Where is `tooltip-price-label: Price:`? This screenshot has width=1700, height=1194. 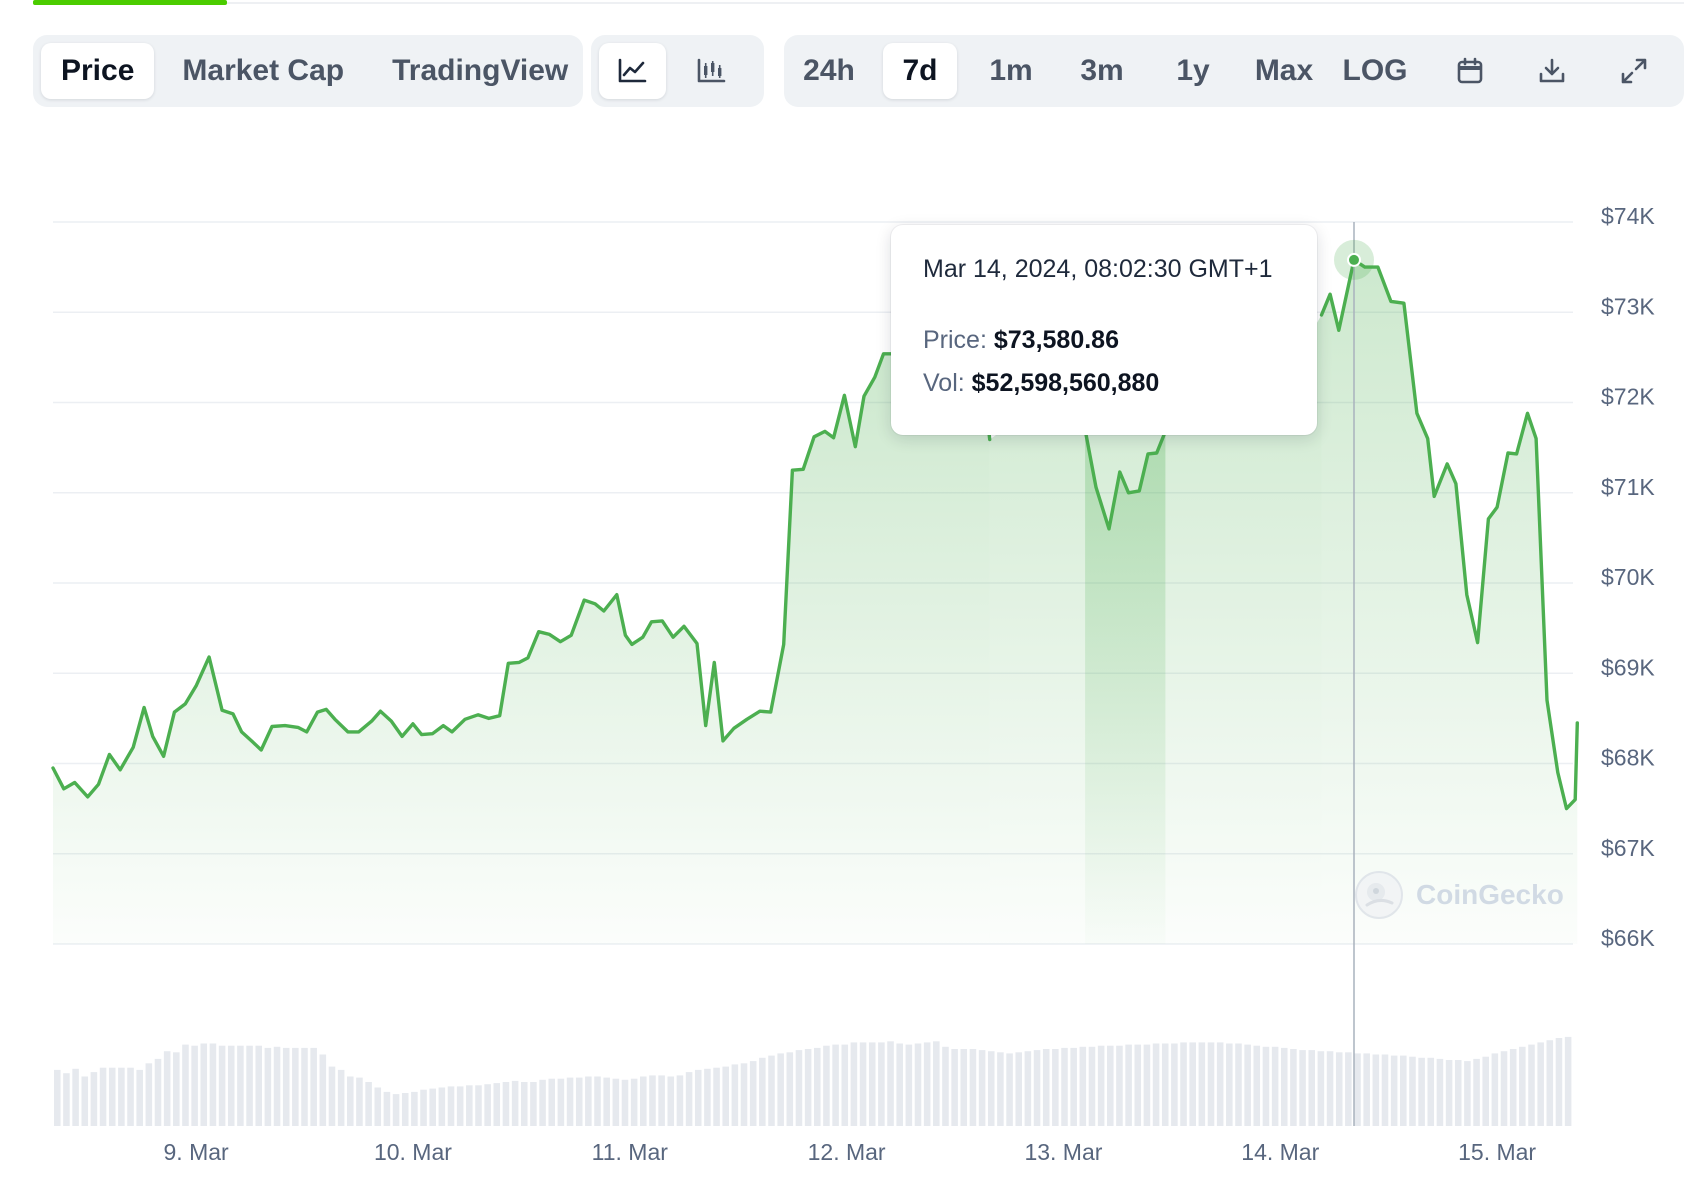
tooltip-price-label: Price: is located at coordinates (955, 340).